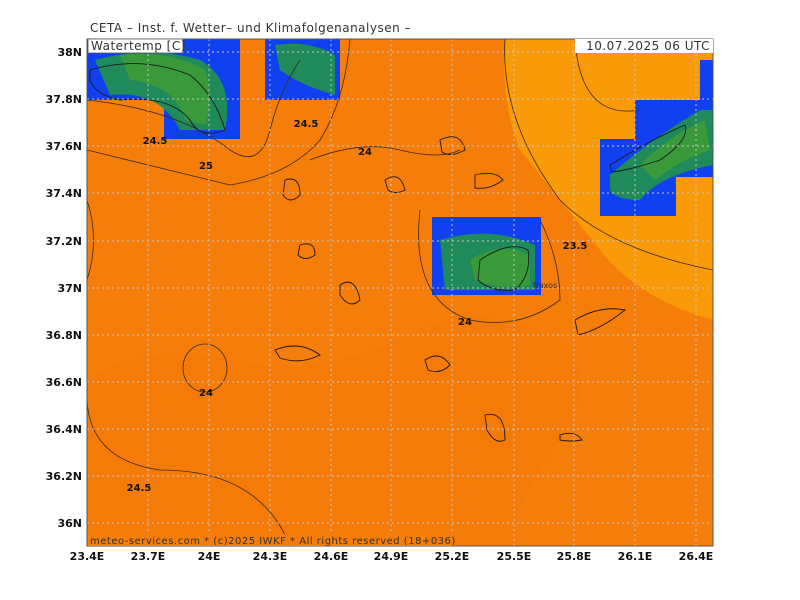  Describe the element at coordinates (64, 335) in the screenshot. I see `lat-label: 36.8N` at that location.